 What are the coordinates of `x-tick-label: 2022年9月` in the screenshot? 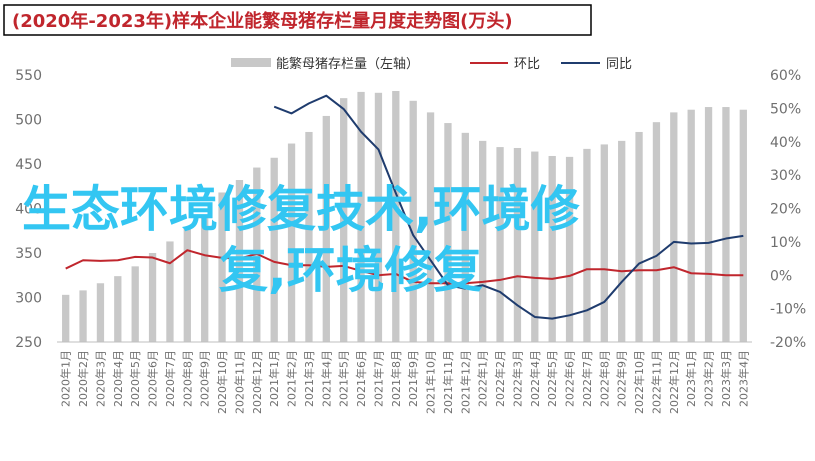 It's located at (622, 378).